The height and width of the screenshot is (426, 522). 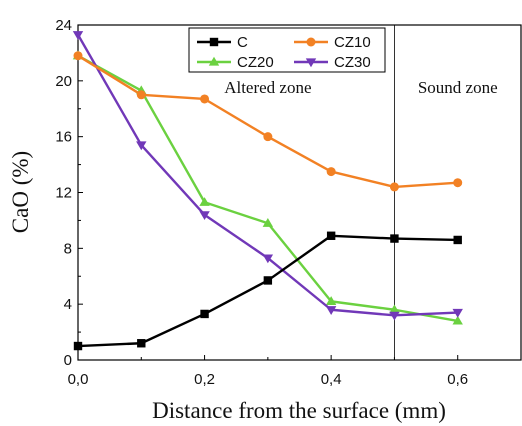 What do you see at coordinates (78, 379) in the screenshot?
I see `x-tick-label: 0,0` at bounding box center [78, 379].